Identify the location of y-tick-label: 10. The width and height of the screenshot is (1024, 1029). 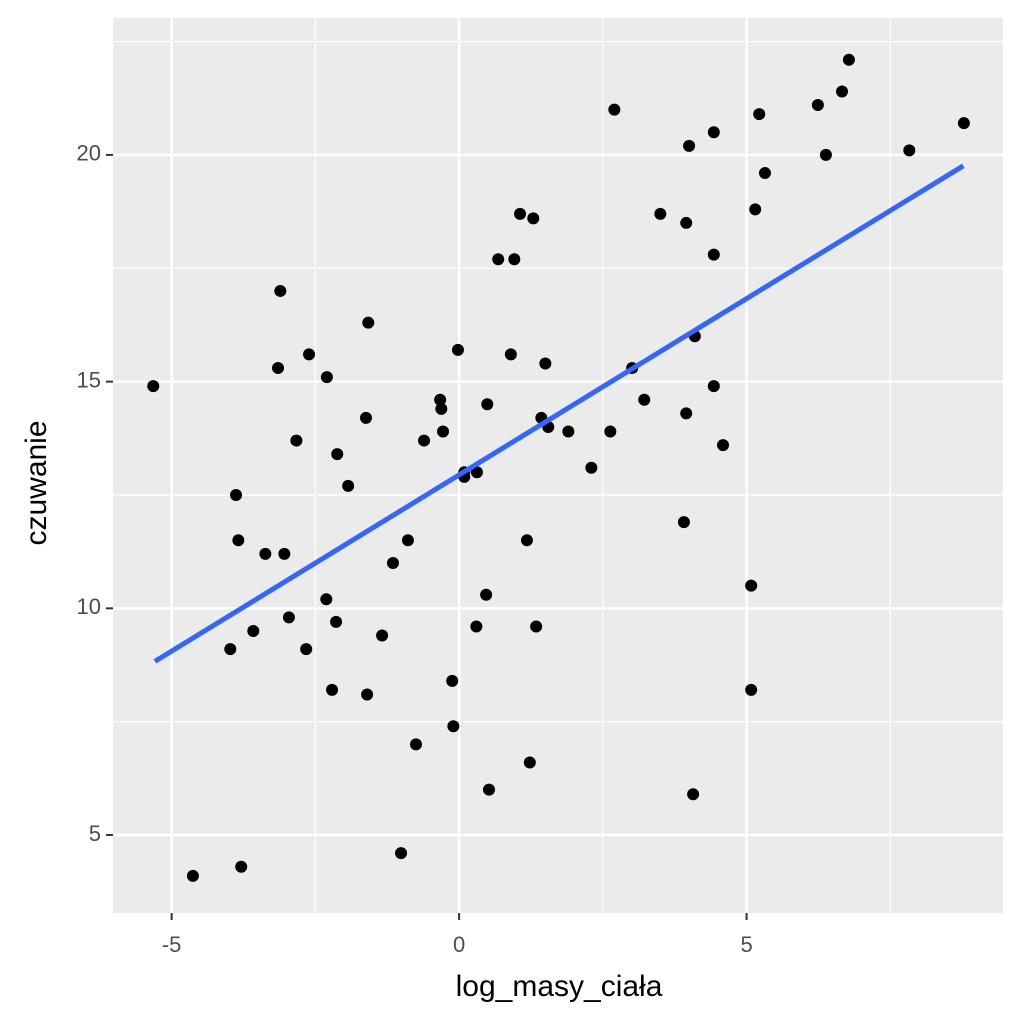
(89, 606).